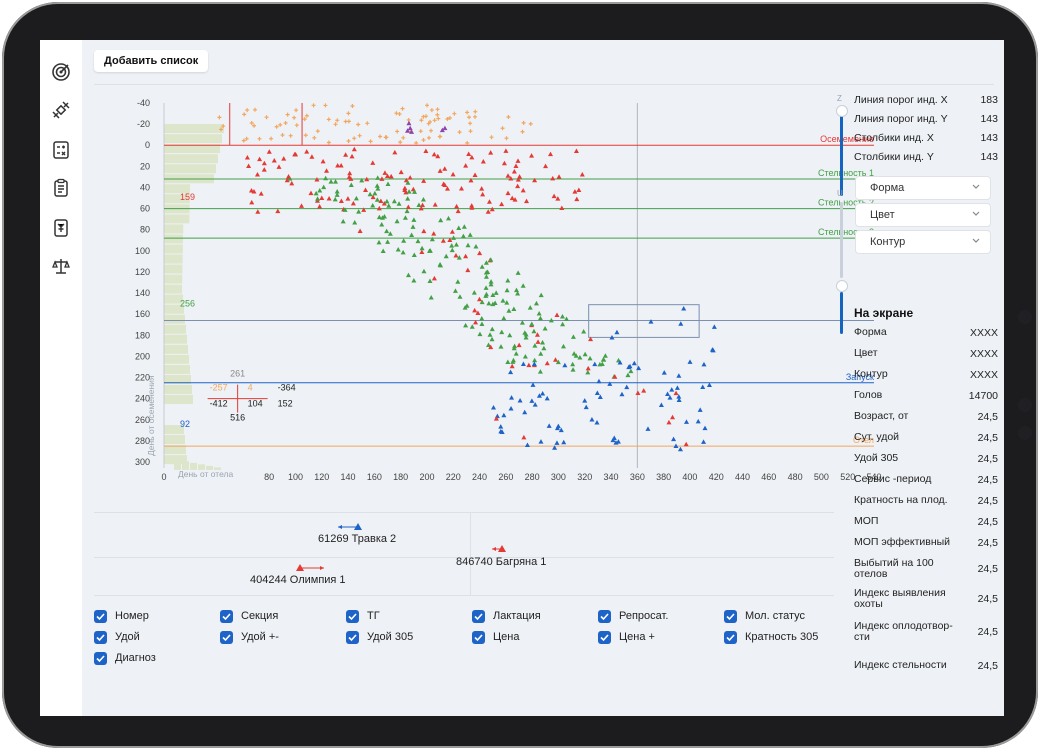  Describe the element at coordinates (983, 375) in the screenshot. I see `onscreen-value: XXXX` at that location.